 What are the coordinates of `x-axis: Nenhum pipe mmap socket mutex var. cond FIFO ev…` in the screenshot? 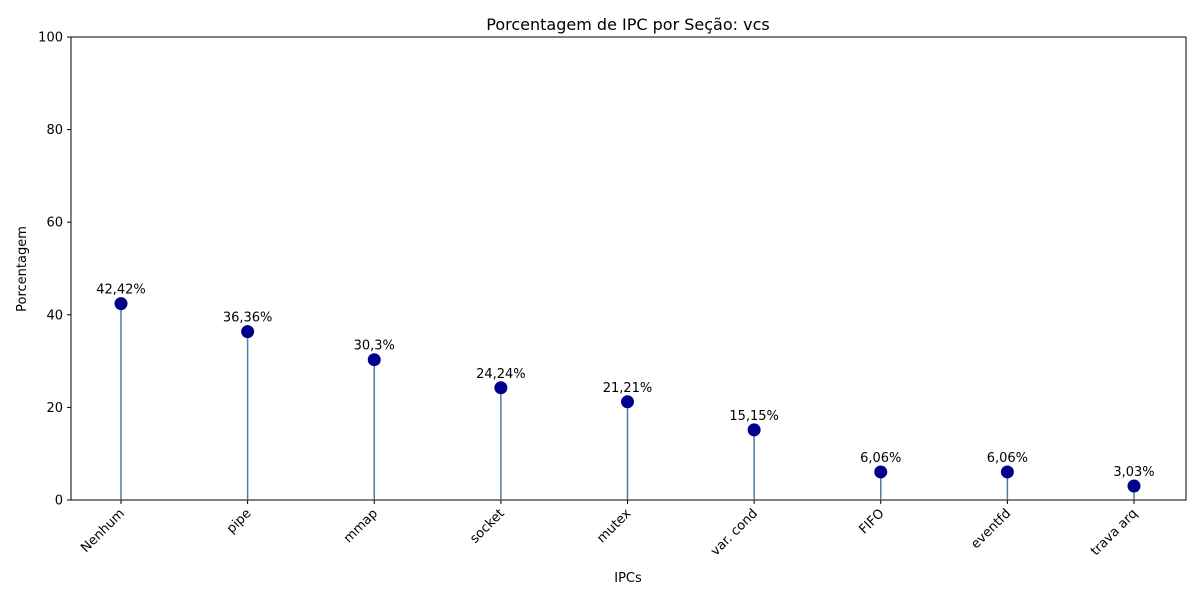 It's located at (609, 529).